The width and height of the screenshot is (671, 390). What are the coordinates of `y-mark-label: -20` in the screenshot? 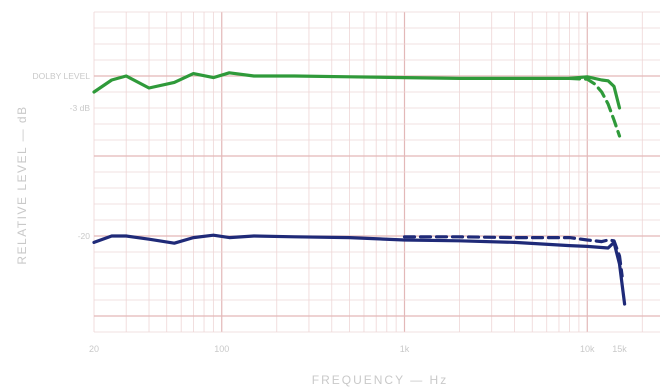 It's located at (84, 236).